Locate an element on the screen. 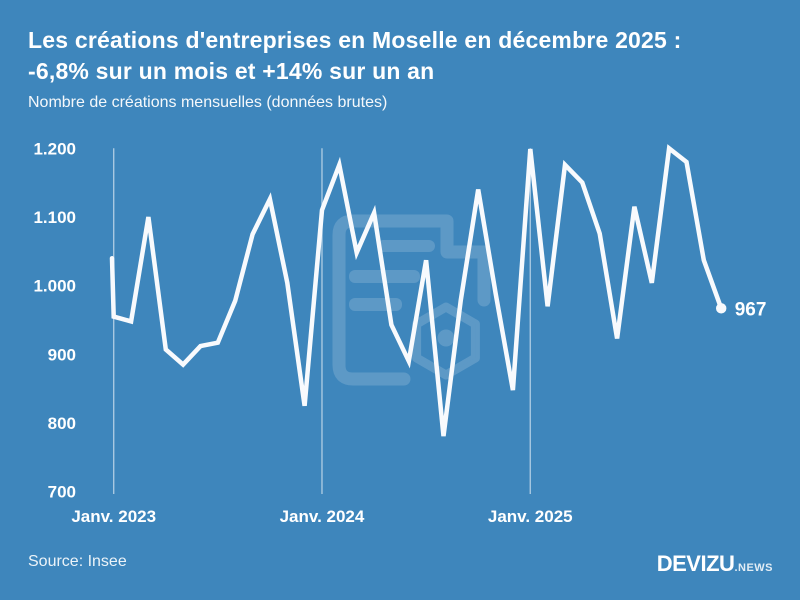 The height and width of the screenshot is (600, 800). title-line-2: -6,8% sur un mois et +14% sur un an is located at coordinates (231, 71).